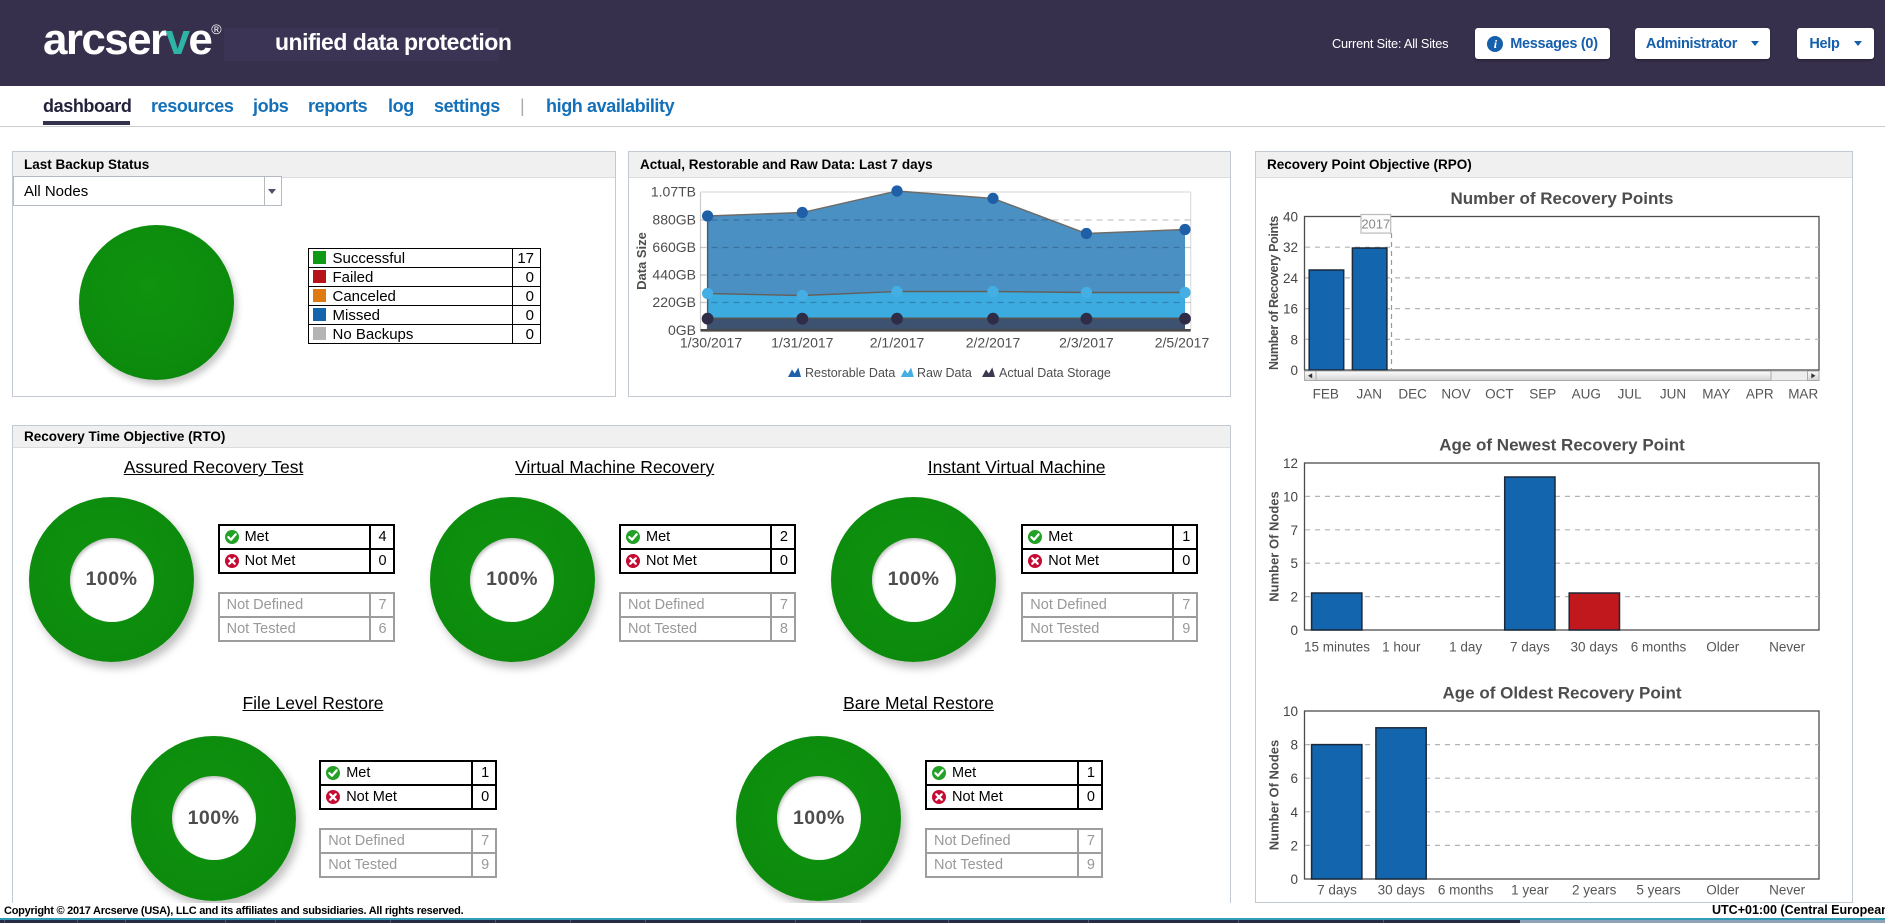  I want to click on svg-text: 0GB, so click(682, 330).